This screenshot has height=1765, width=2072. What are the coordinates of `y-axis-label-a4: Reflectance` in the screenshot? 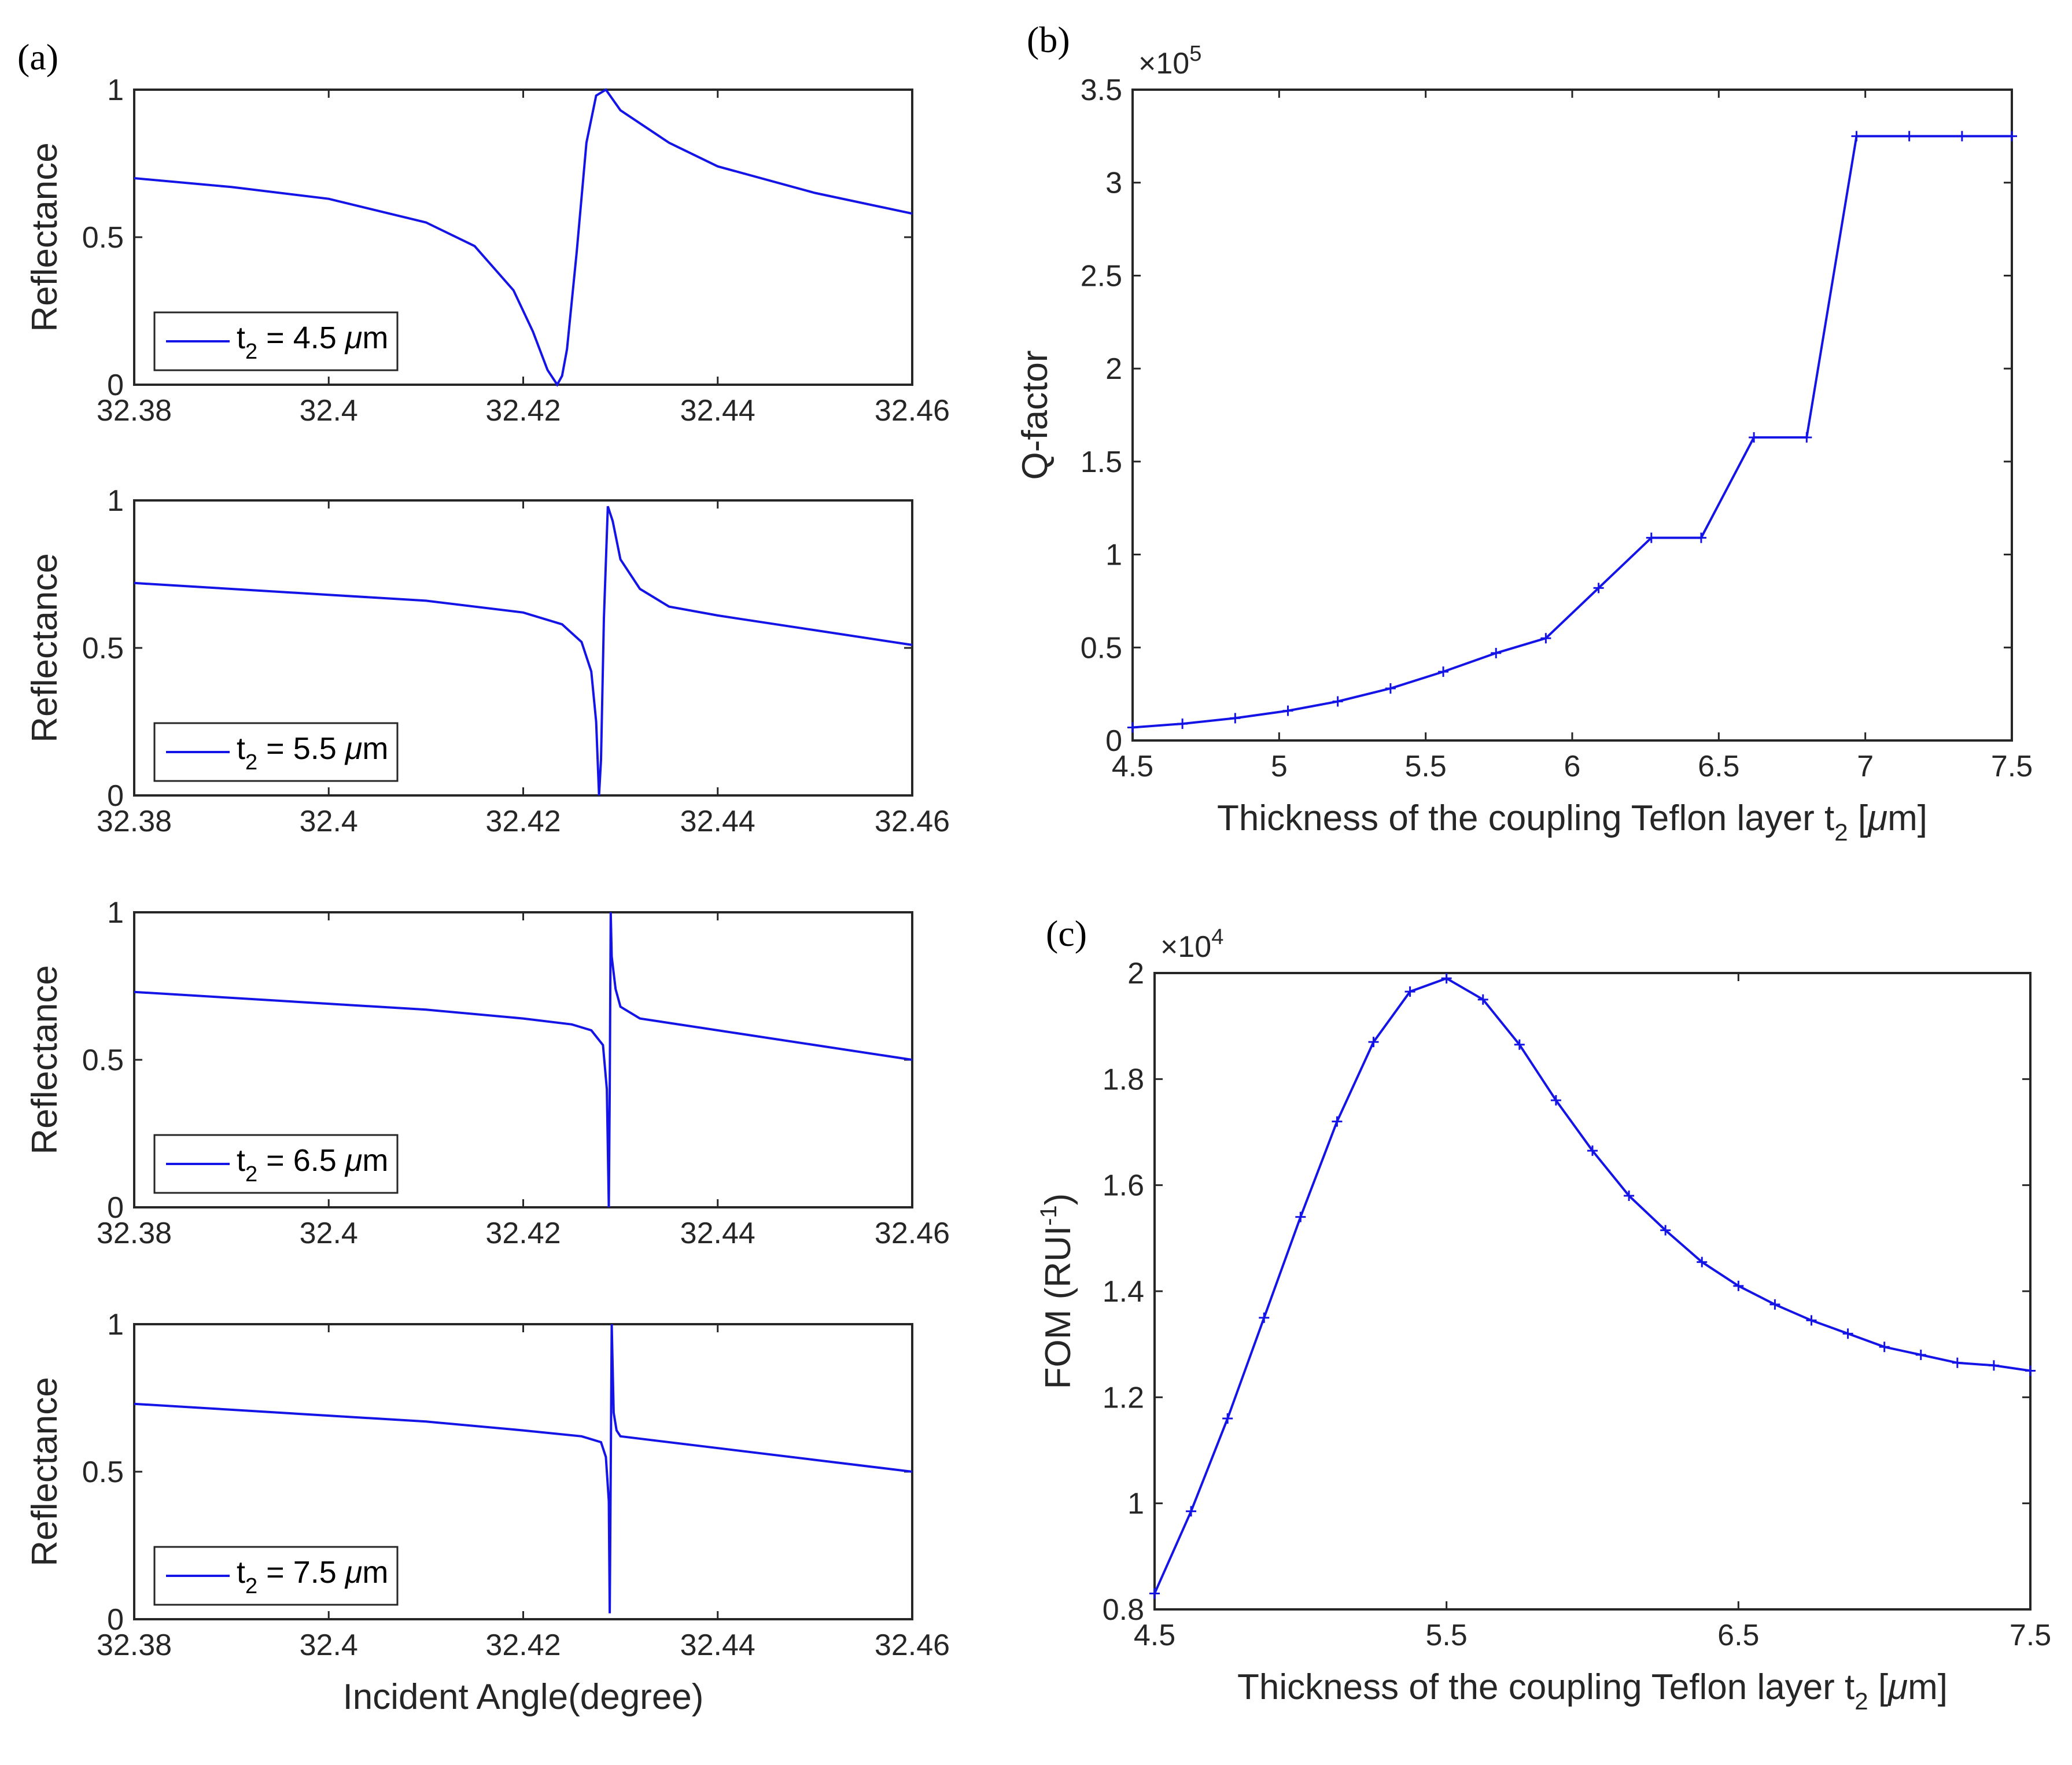 It's located at (45, 1471).